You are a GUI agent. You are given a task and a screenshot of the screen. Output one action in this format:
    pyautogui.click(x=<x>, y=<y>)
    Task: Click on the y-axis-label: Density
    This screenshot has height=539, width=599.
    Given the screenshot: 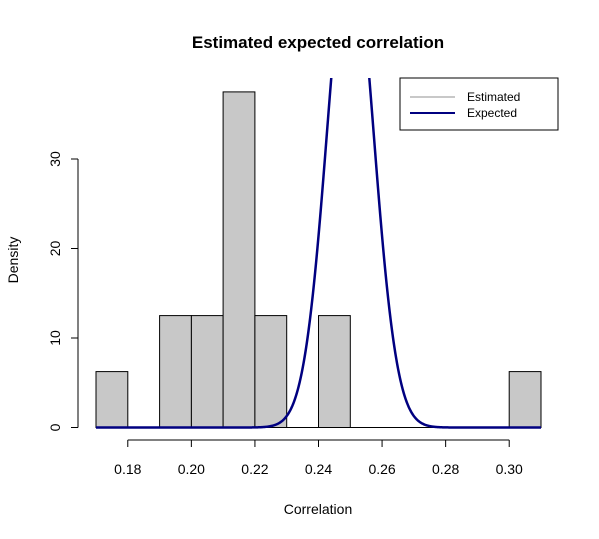 What is the action you would take?
    pyautogui.click(x=13, y=260)
    